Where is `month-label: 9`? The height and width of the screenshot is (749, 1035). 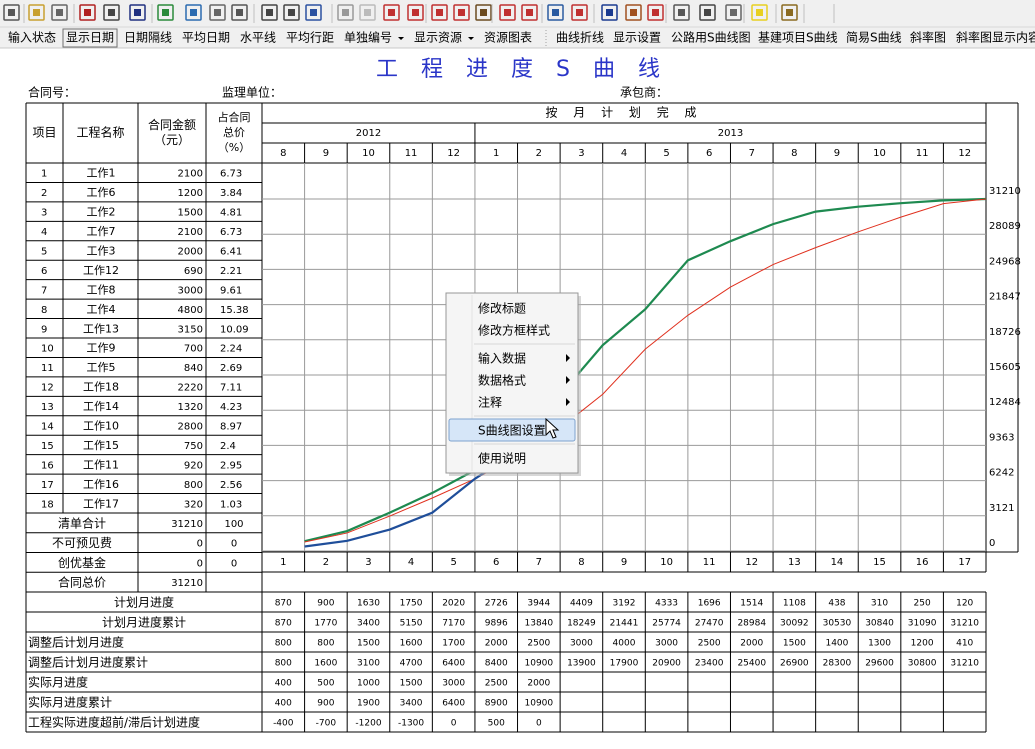
month-label: 9 is located at coordinates (837, 153).